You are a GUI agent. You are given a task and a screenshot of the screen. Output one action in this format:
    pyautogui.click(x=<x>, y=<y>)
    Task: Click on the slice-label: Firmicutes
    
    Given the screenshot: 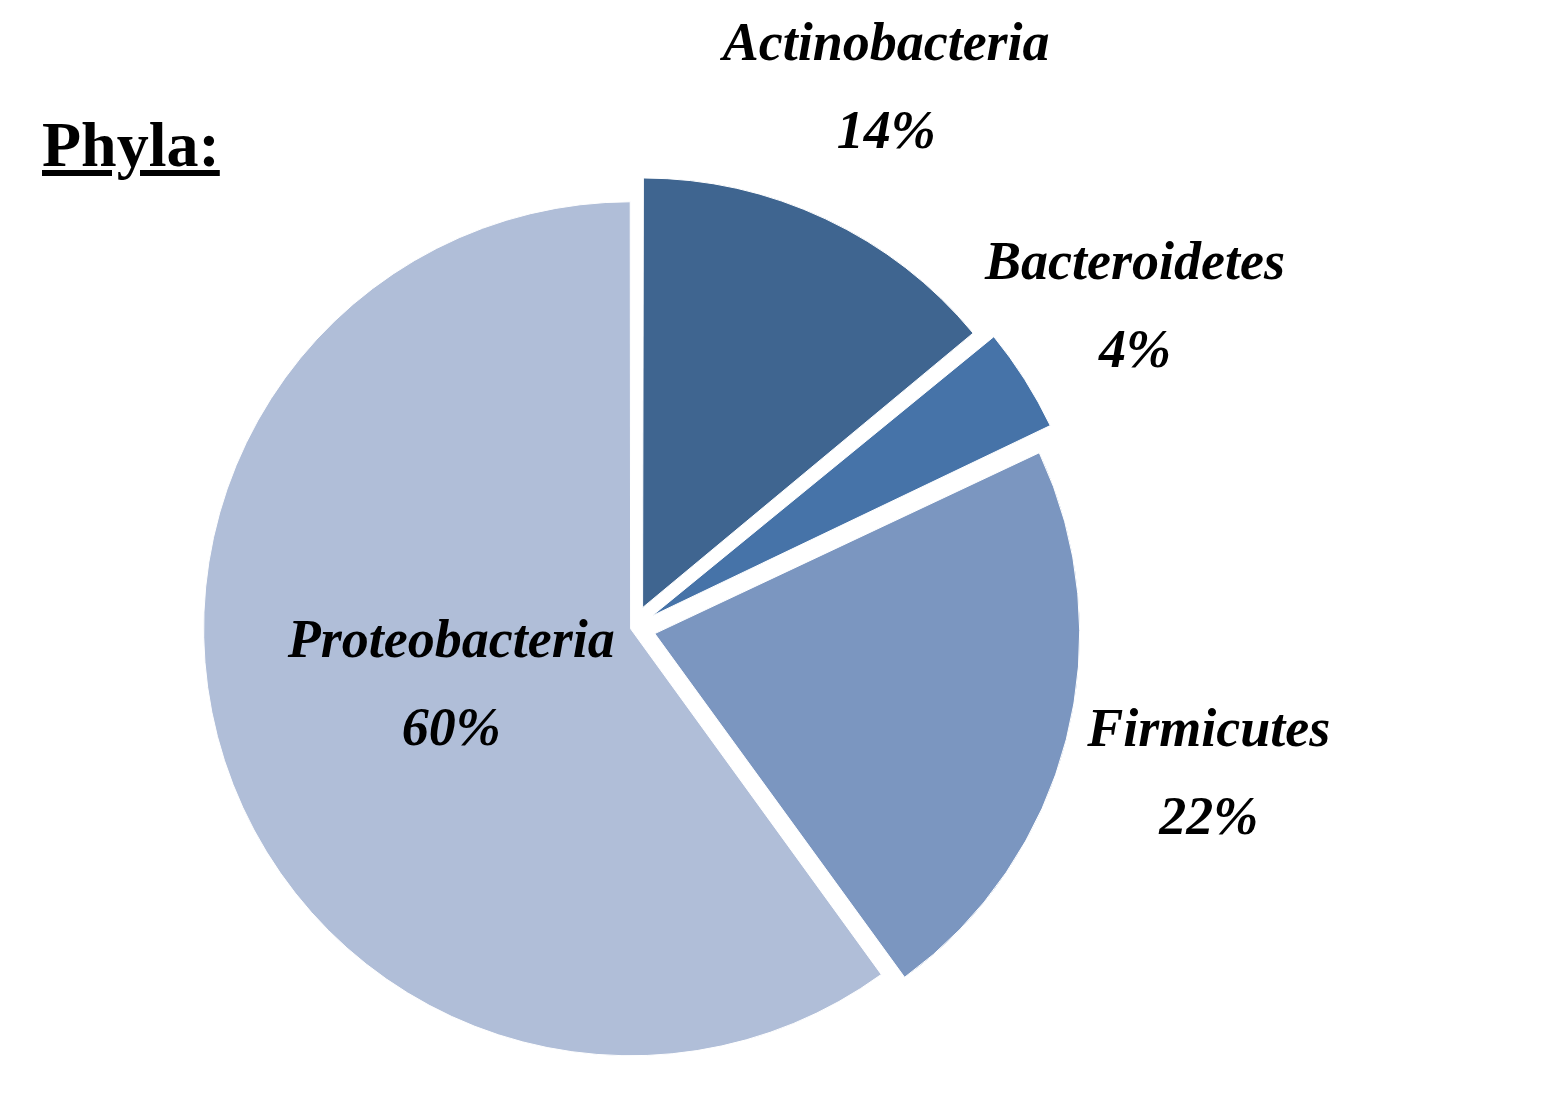 What is the action you would take?
    pyautogui.click(x=1208, y=727)
    